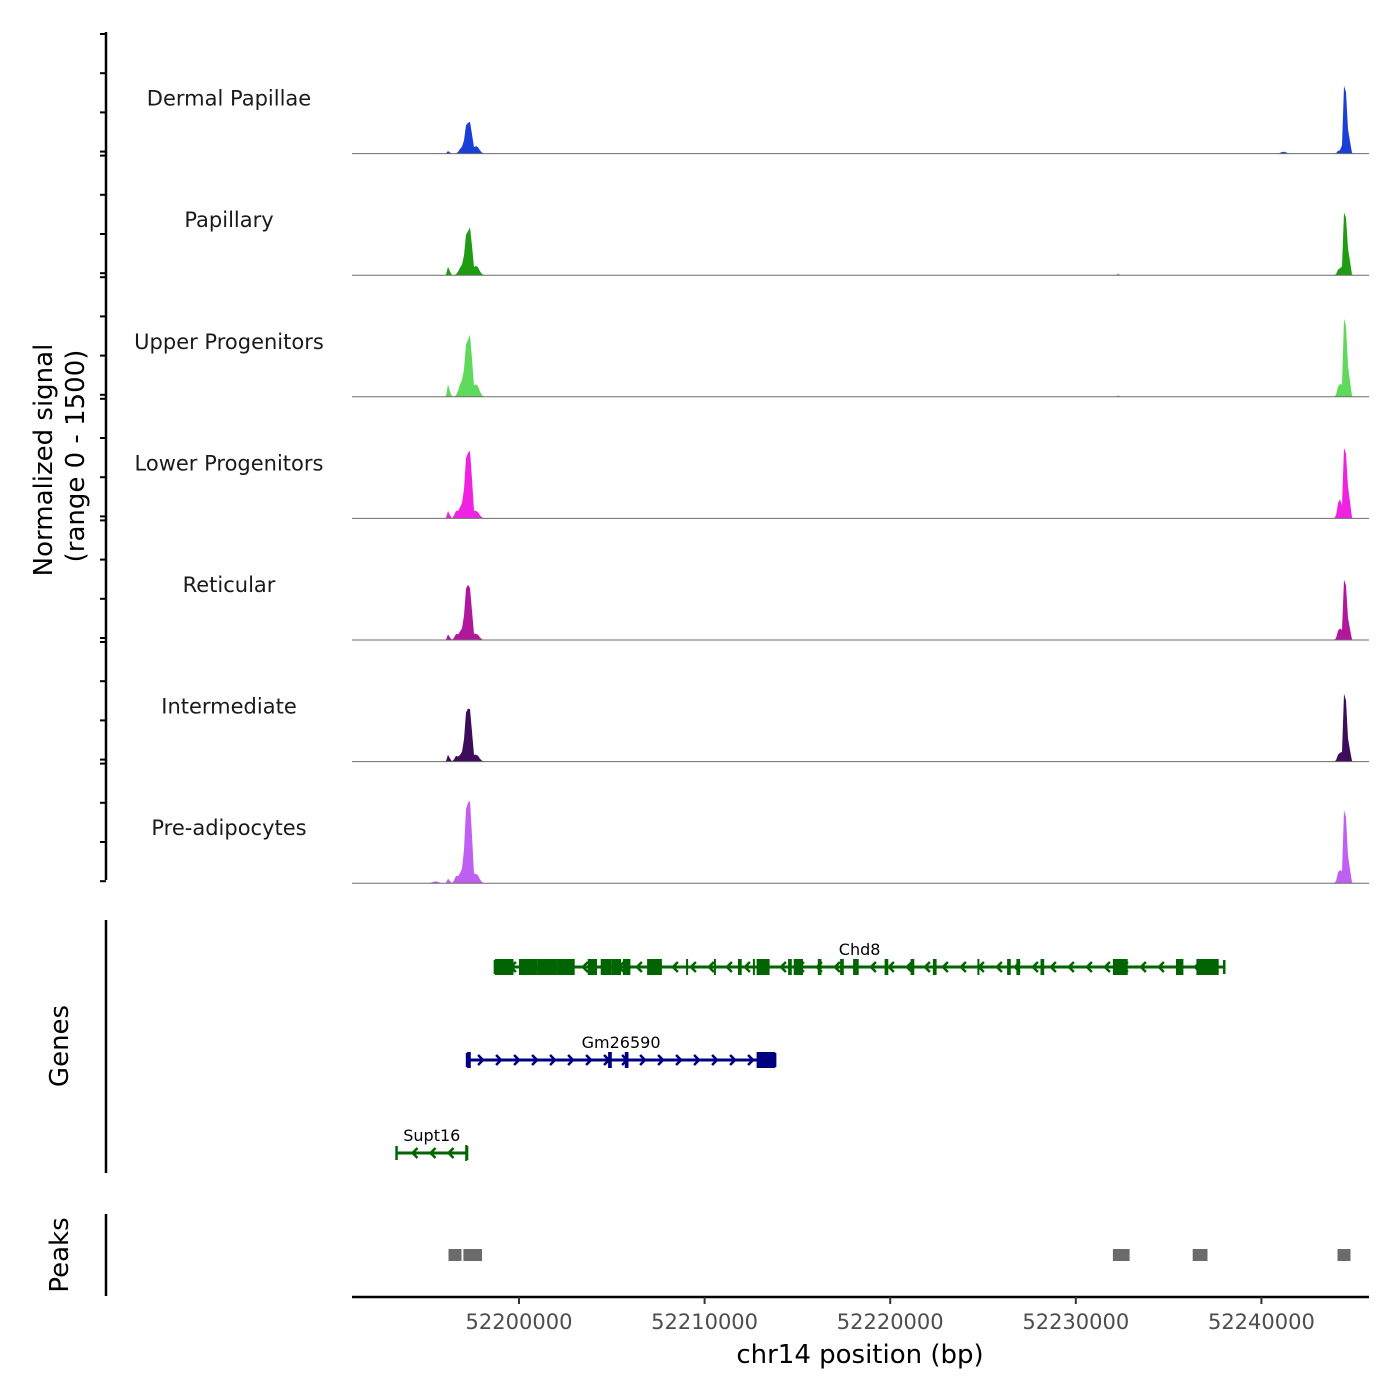 This screenshot has width=1400, height=1400. I want to click on coverage-y-axis: Normalized signal (range 0 - 1500), so click(68, 457).